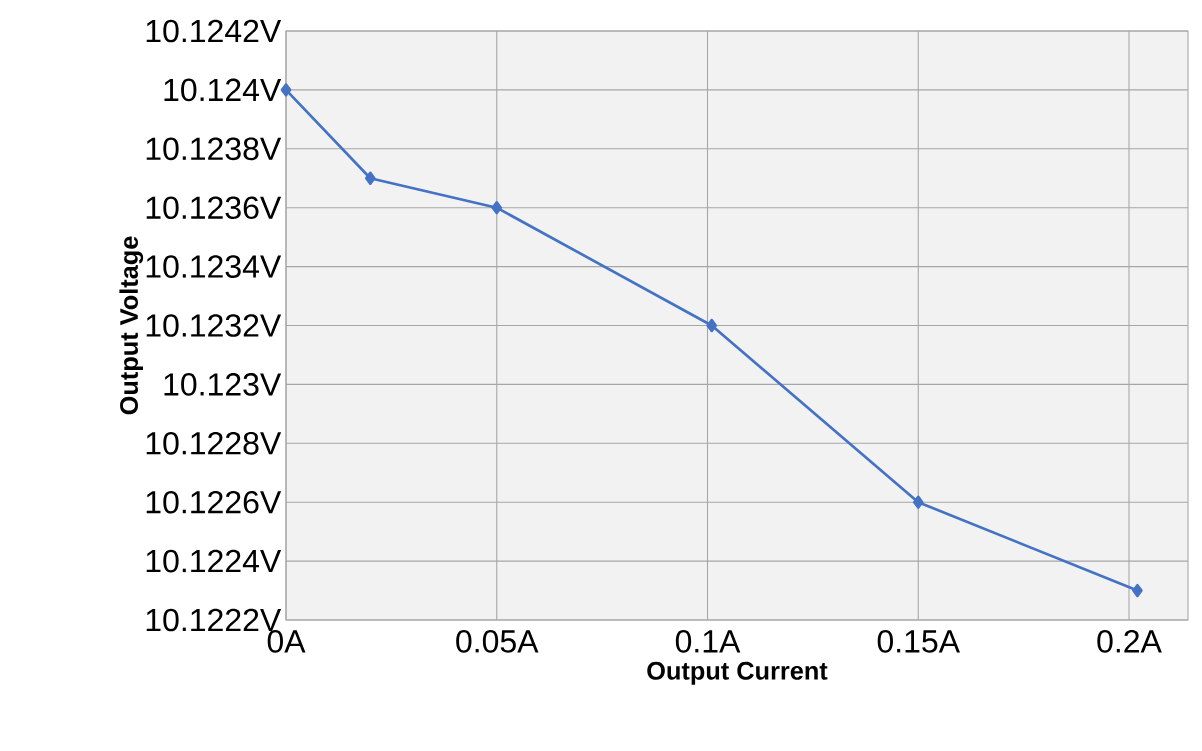  Describe the element at coordinates (497, 641) in the screenshot. I see `x-tick-label: 0.05A` at that location.